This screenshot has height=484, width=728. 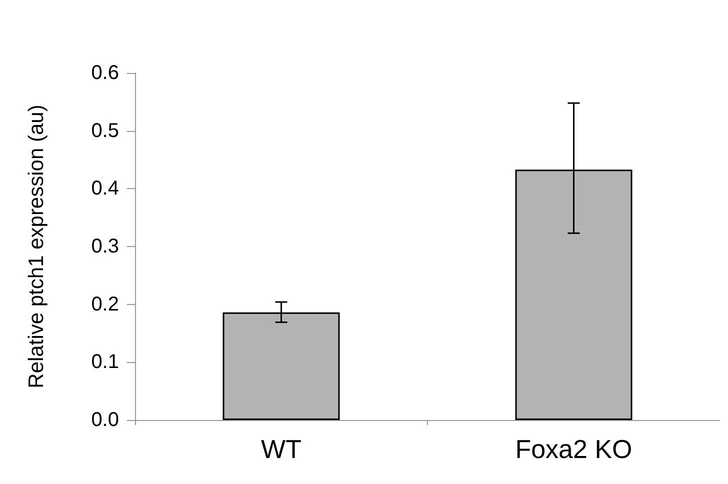 What do you see at coordinates (105, 189) in the screenshot?
I see `y-tick-label: 0.4` at bounding box center [105, 189].